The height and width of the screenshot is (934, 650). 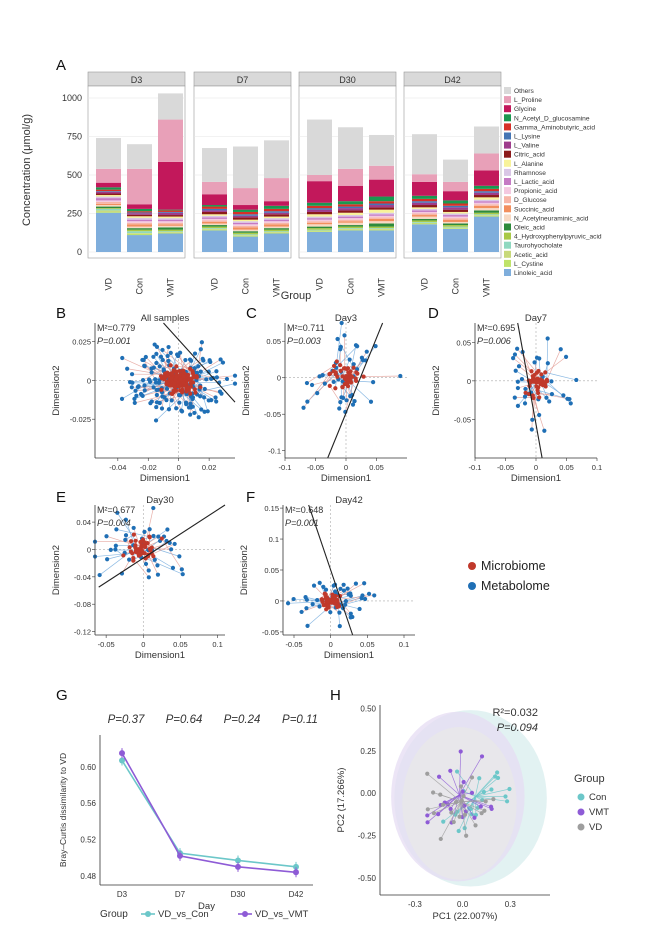 I want to click on x-axis-label: Dimension1, so click(x=536, y=478).